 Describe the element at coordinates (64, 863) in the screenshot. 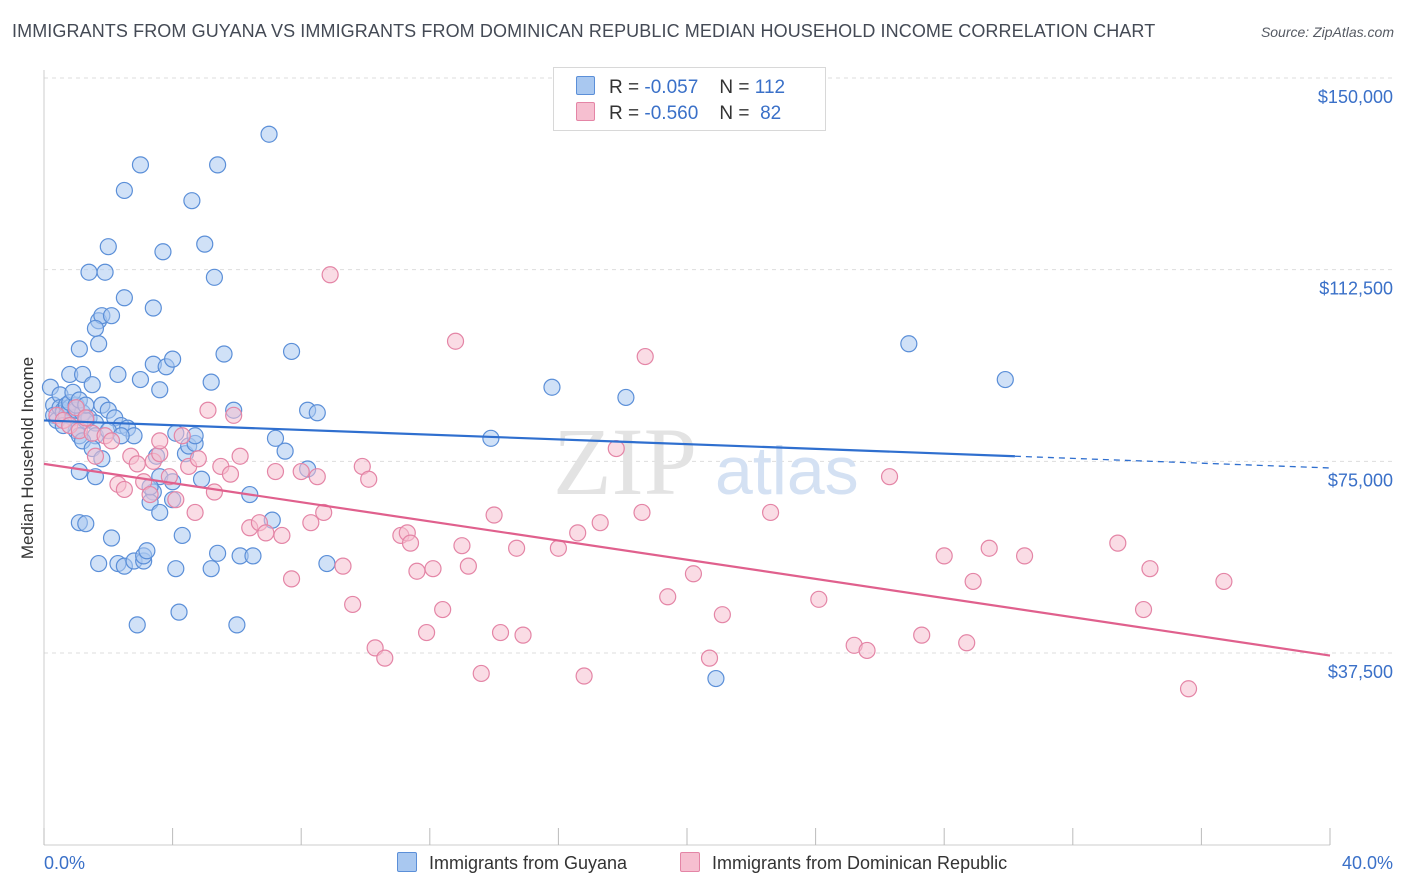

I see `x-edge-label-left: 0.0%` at that location.